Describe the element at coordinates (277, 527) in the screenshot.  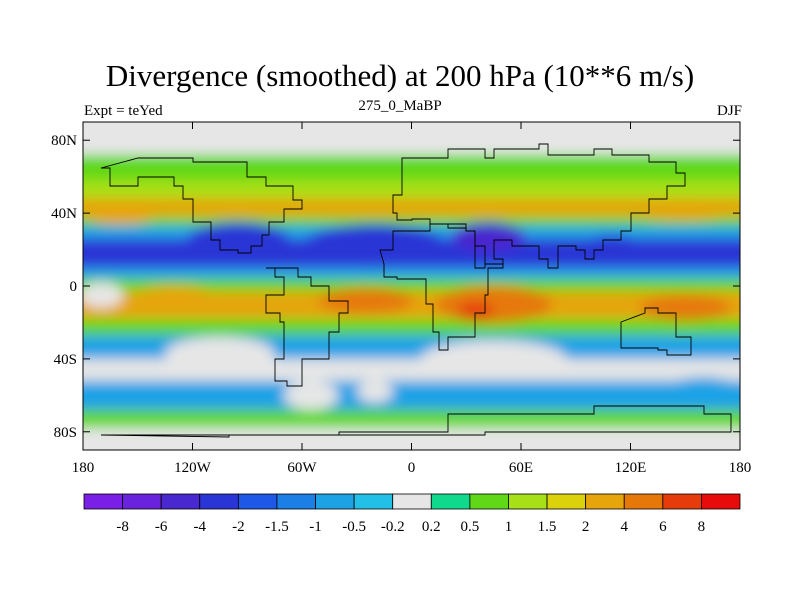
I see `colorbar-label: -1.5` at that location.